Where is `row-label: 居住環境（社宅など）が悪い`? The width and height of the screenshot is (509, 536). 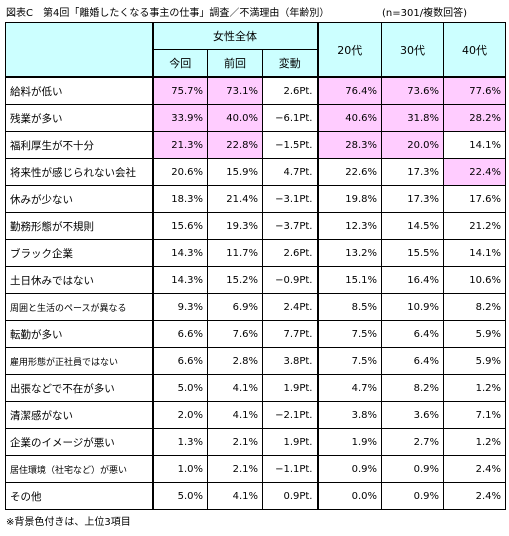
row-label: 居住環境（社宅など）が悪い is located at coordinates (79, 469).